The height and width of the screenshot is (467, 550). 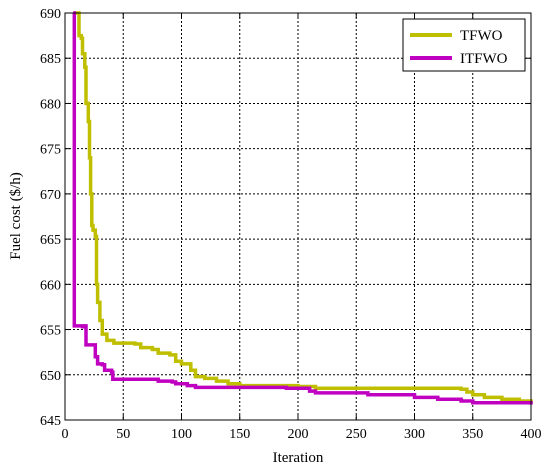 I want to click on legend: TFWO ITFWO, so click(x=464, y=45).